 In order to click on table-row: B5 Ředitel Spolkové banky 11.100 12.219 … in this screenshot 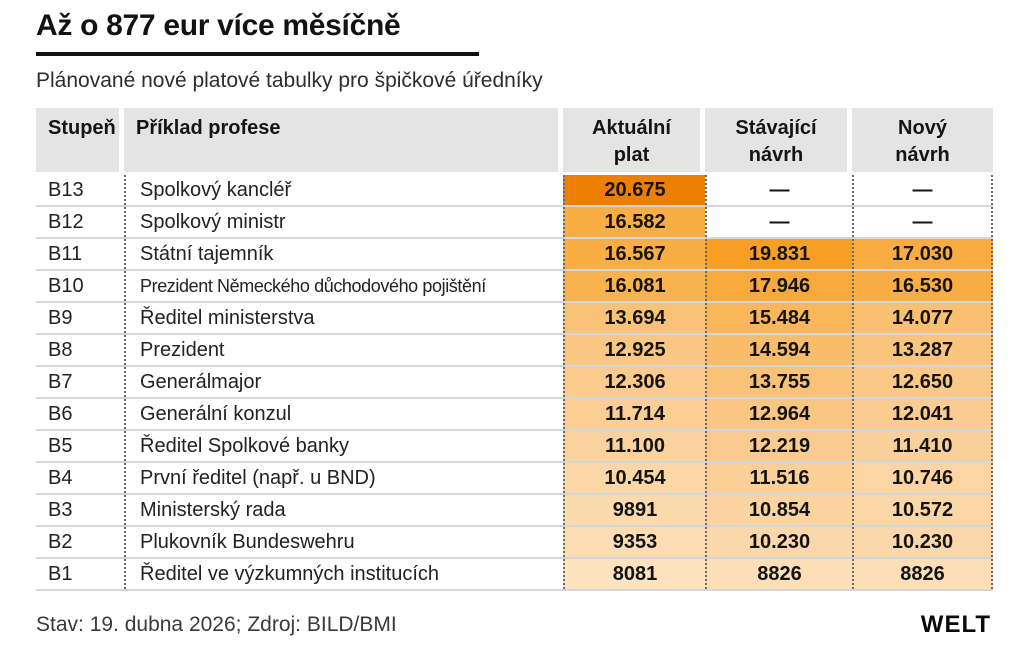, I will do `click(514, 447)`.